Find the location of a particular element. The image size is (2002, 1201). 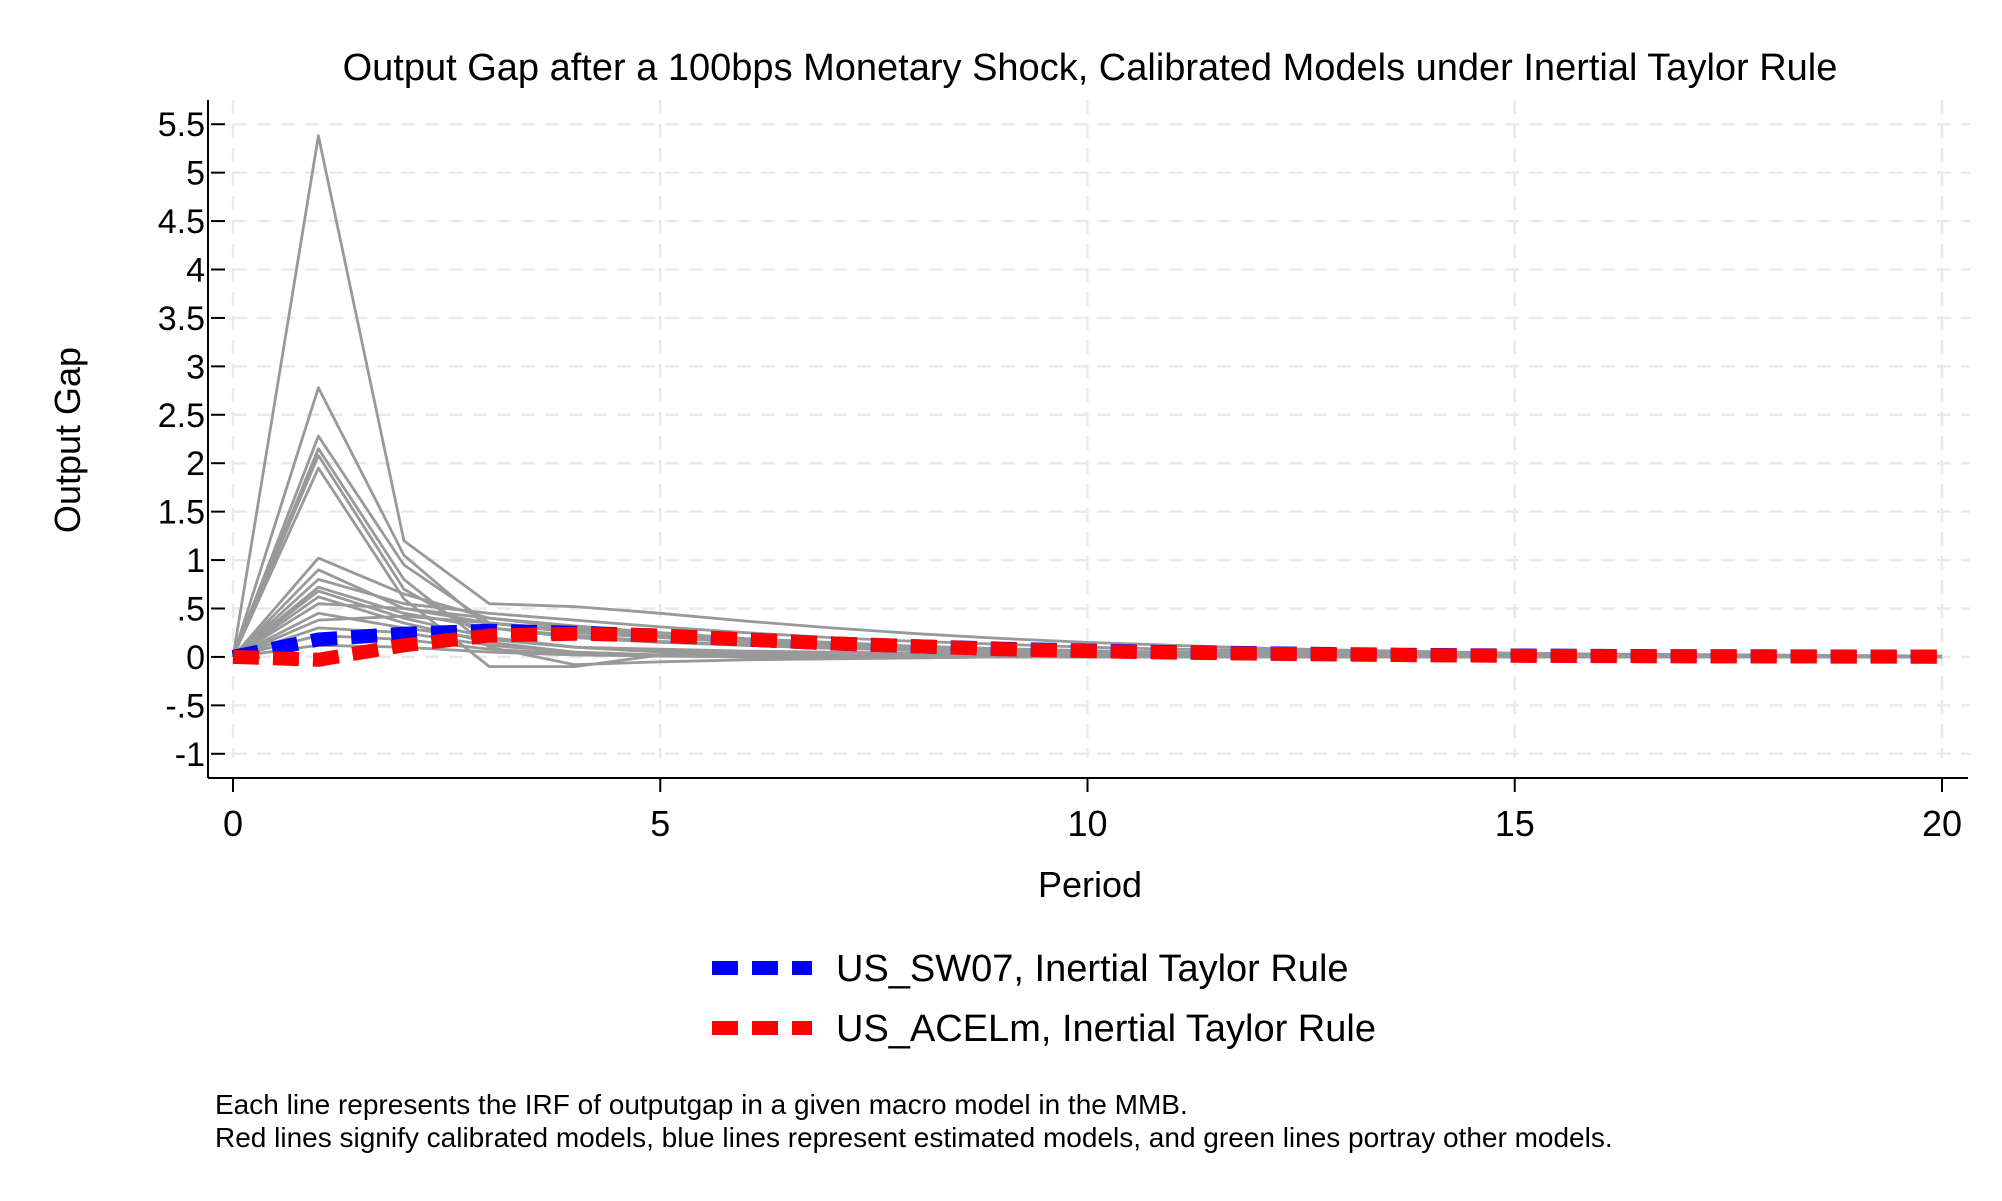

y-tick-label: -1 is located at coordinates (190, 755).